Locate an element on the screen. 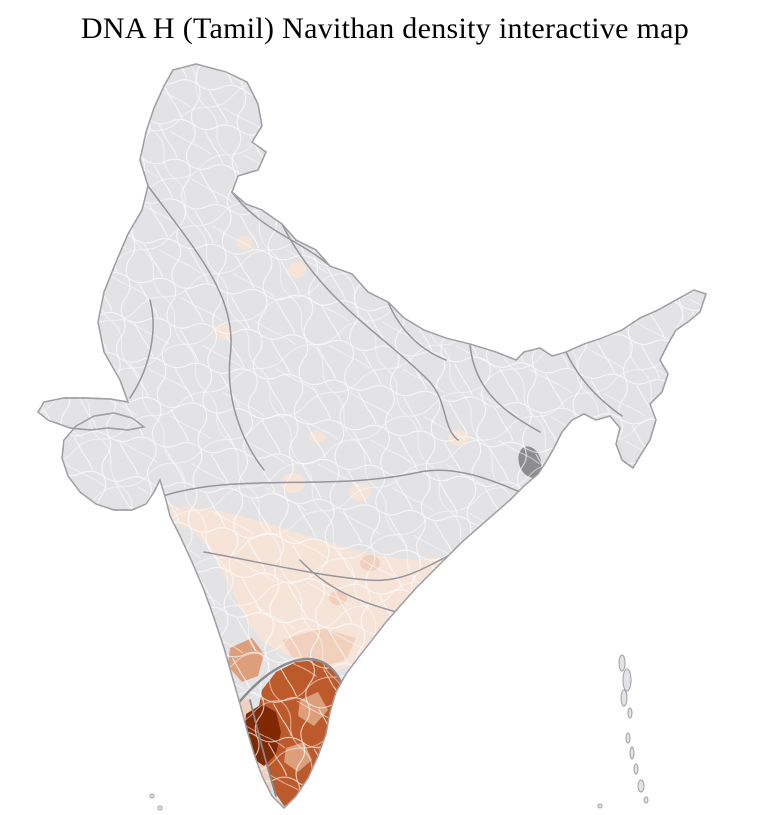  region-lakshadweep-islands is located at coordinates (156, 802).